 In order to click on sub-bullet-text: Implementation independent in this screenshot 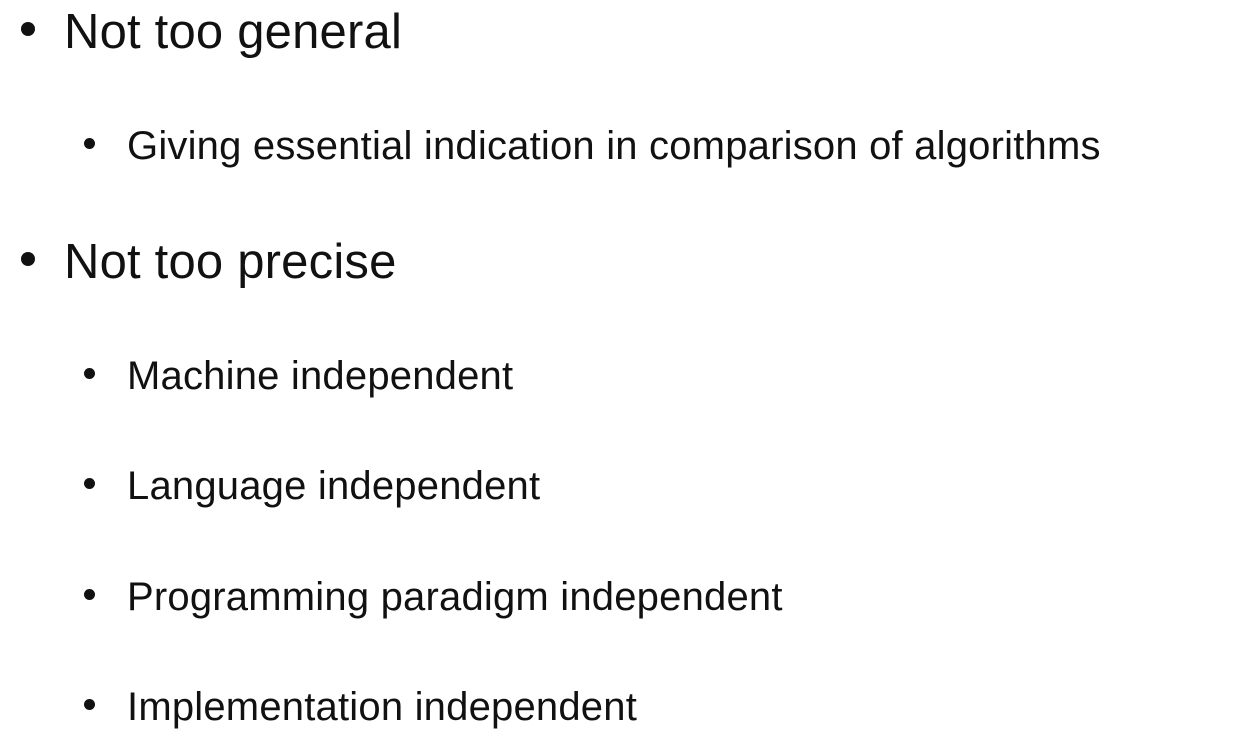, I will do `click(382, 707)`.